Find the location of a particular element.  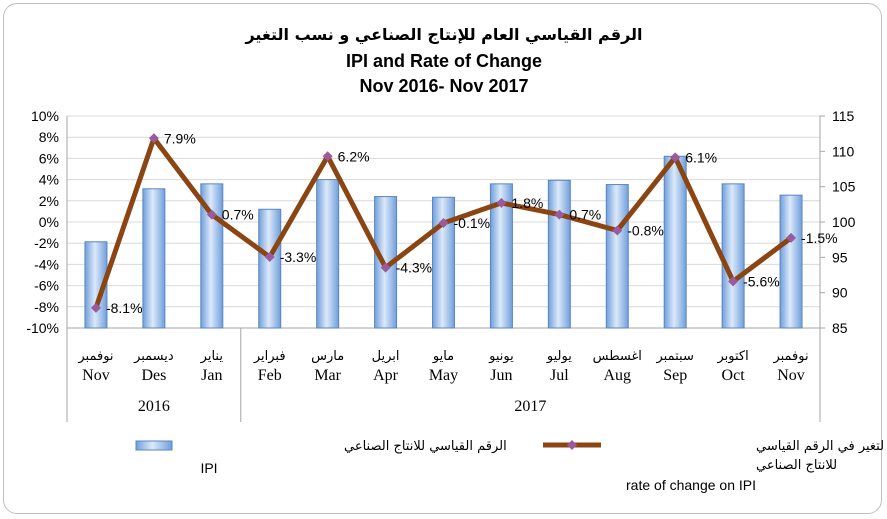

right-tick-label: 90 is located at coordinates (840, 293).